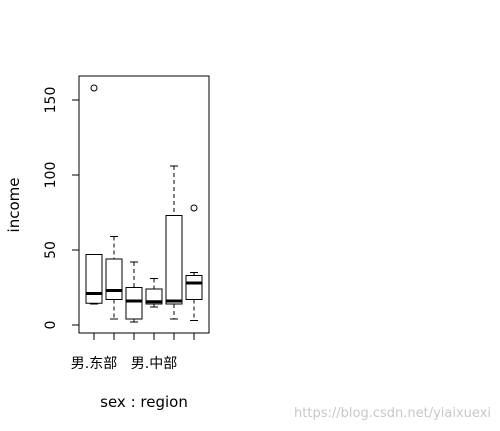 This screenshot has height=431, width=500. What do you see at coordinates (51, 100) in the screenshot?
I see `y-tick-label: 150` at bounding box center [51, 100].